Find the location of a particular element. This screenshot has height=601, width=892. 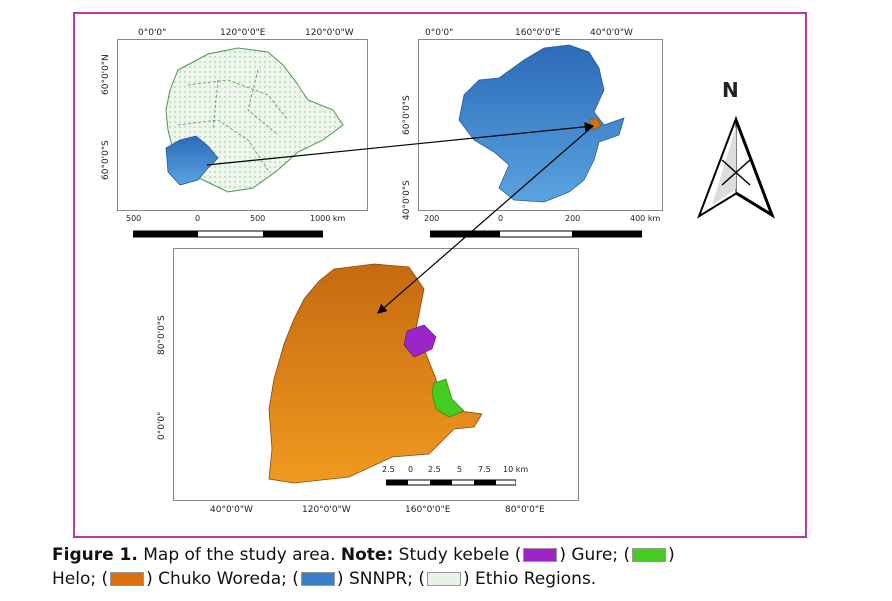

helo-swatch is located at coordinates (649, 555).